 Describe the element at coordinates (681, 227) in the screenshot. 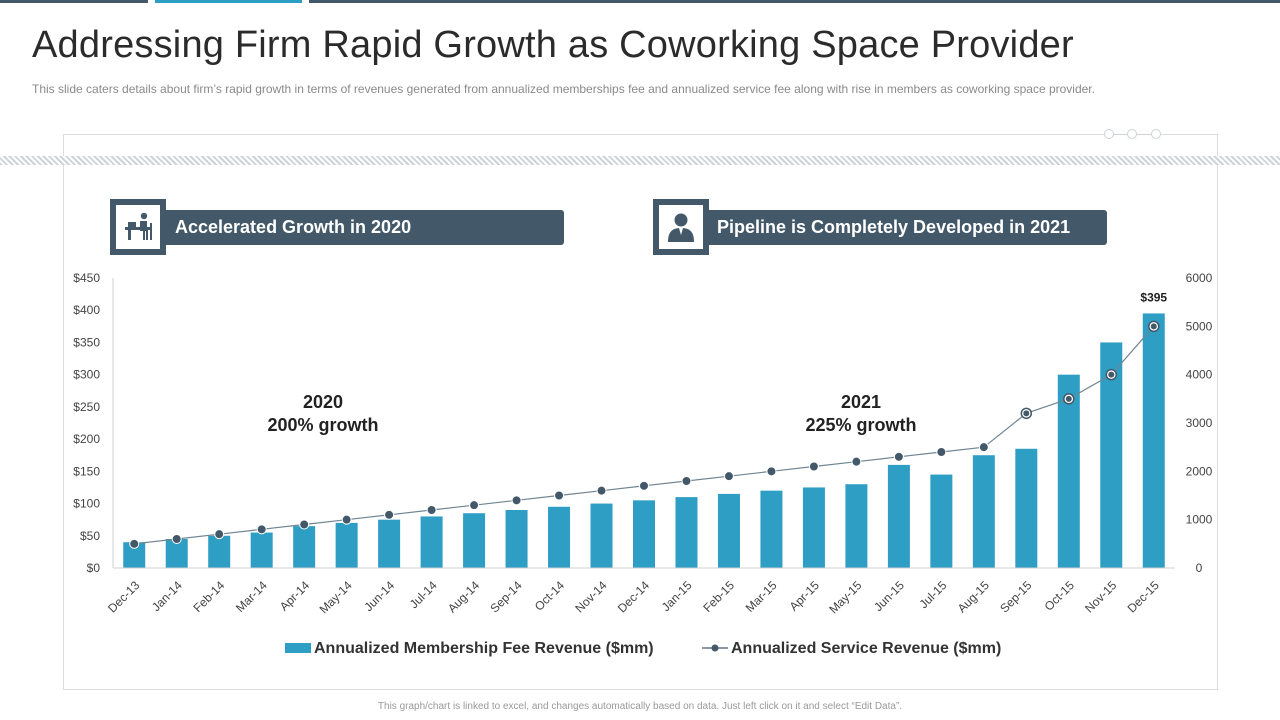

I see `banner-icon-box-right` at that location.